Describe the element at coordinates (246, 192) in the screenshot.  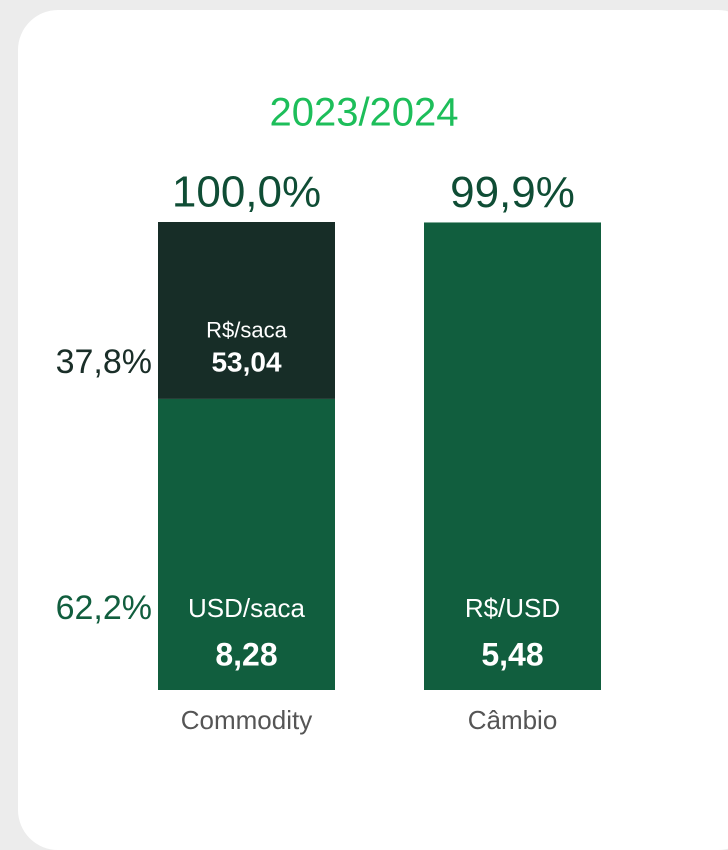
I see `total-label: 100,0%` at that location.